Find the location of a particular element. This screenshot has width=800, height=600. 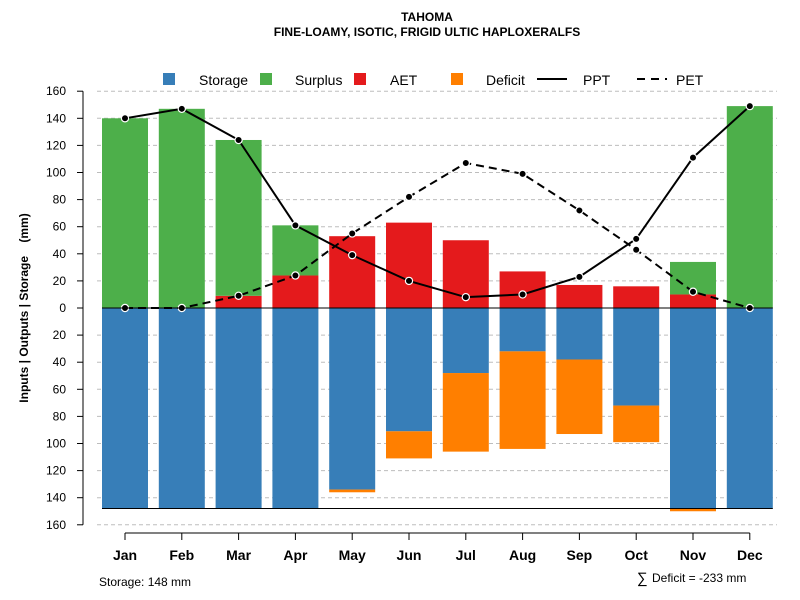

legend-label: PET is located at coordinates (690, 80).